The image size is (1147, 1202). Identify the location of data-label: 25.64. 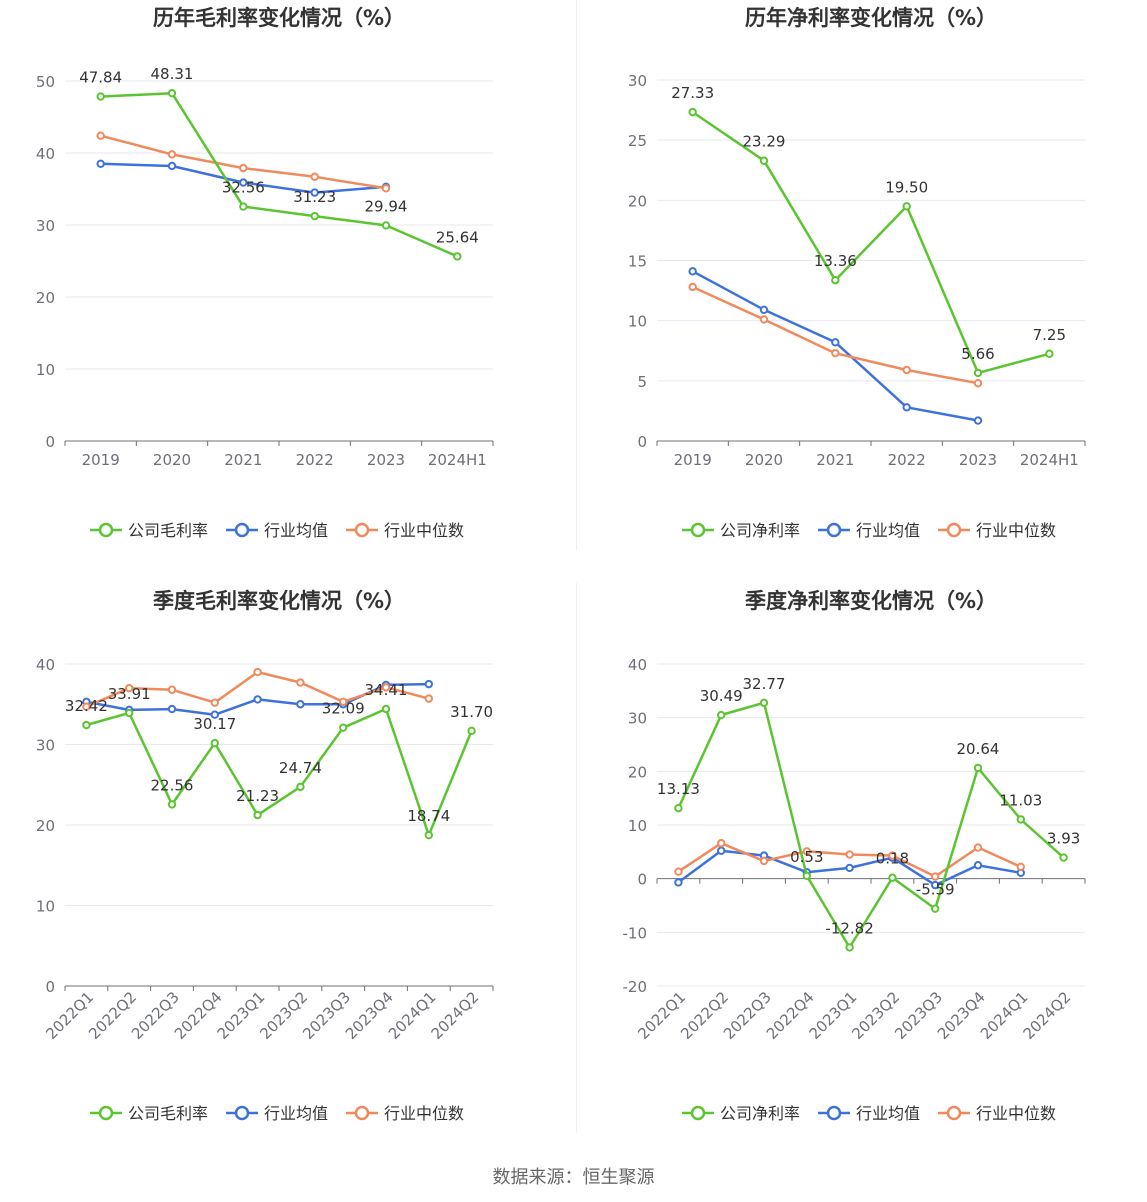
(457, 237).